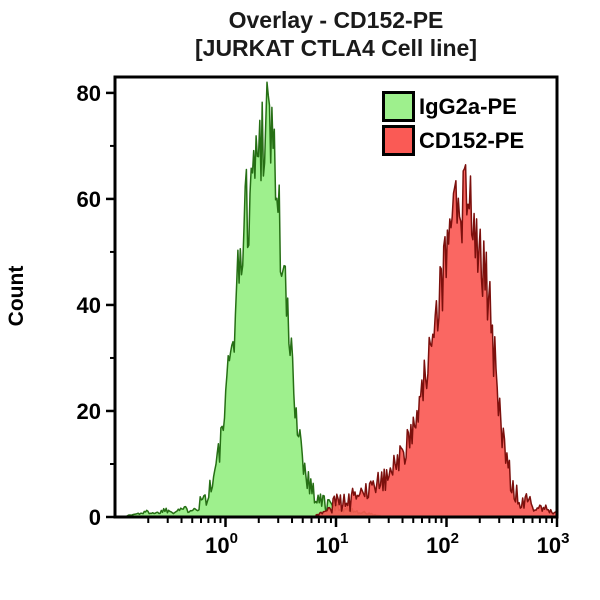 Image resolution: width=600 pixels, height=600 pixels. I want to click on x-tick-label: 10⁰, so click(221, 544).